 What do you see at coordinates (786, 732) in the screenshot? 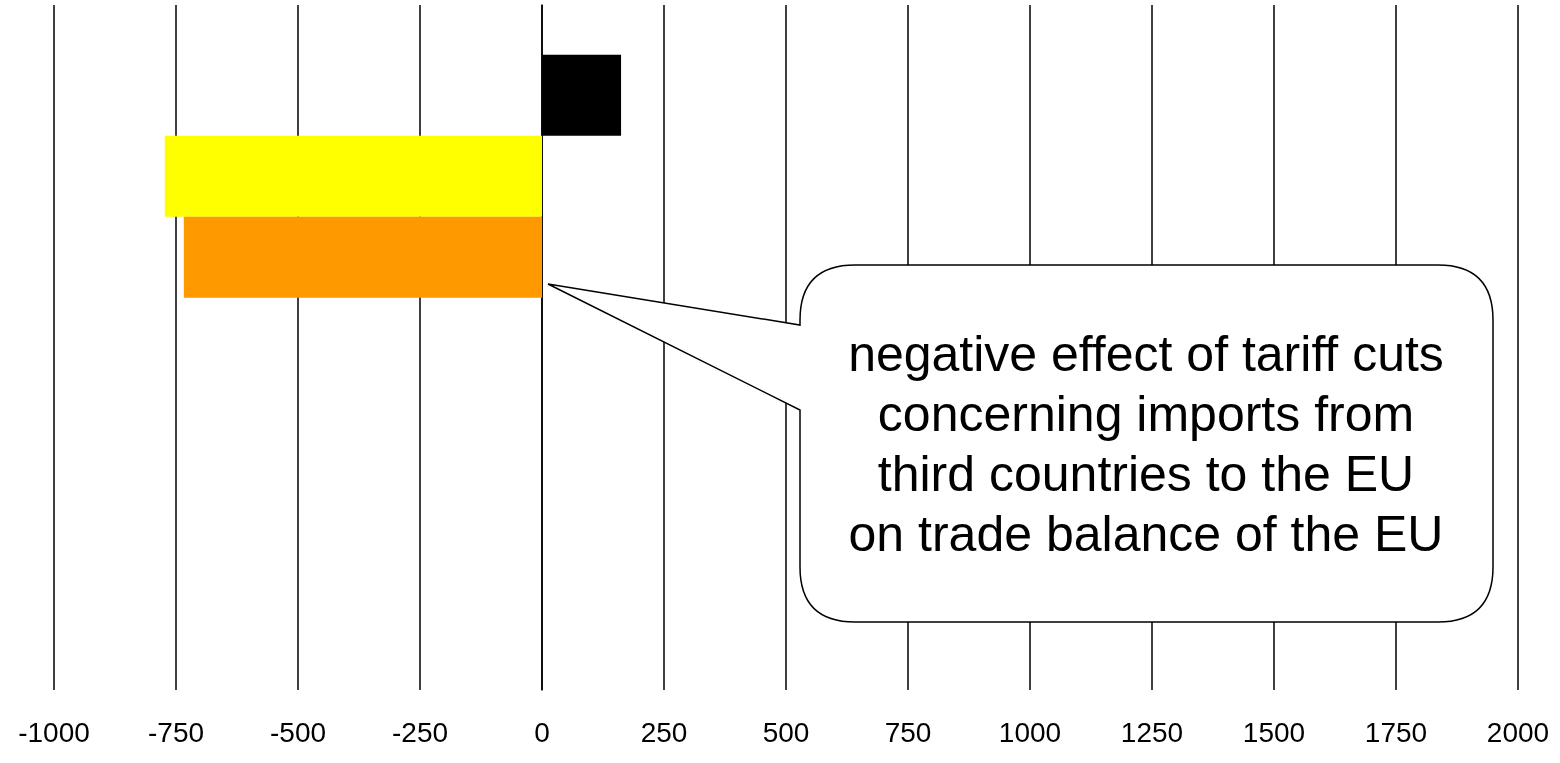
I see `x-tick-label: 500` at bounding box center [786, 732].